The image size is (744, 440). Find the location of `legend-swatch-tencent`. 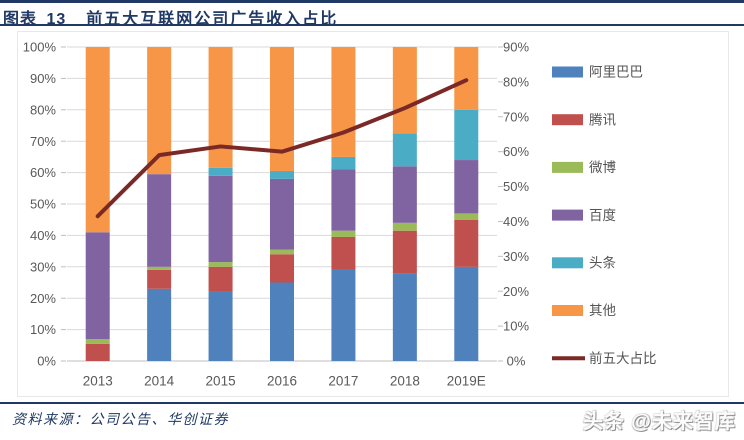

legend-swatch-tencent is located at coordinates (567, 120).